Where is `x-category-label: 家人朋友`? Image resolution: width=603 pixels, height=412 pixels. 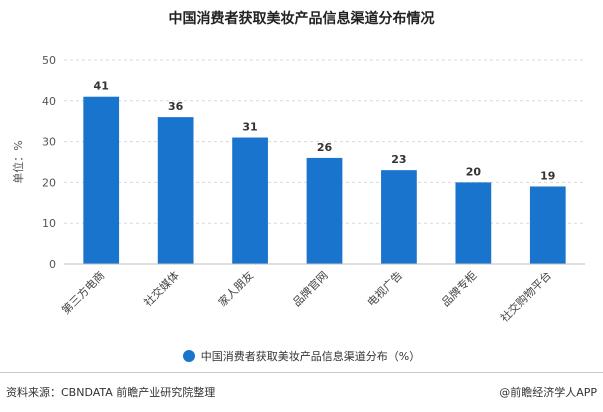 x-category-label: 家人朋友 is located at coordinates (235, 288).